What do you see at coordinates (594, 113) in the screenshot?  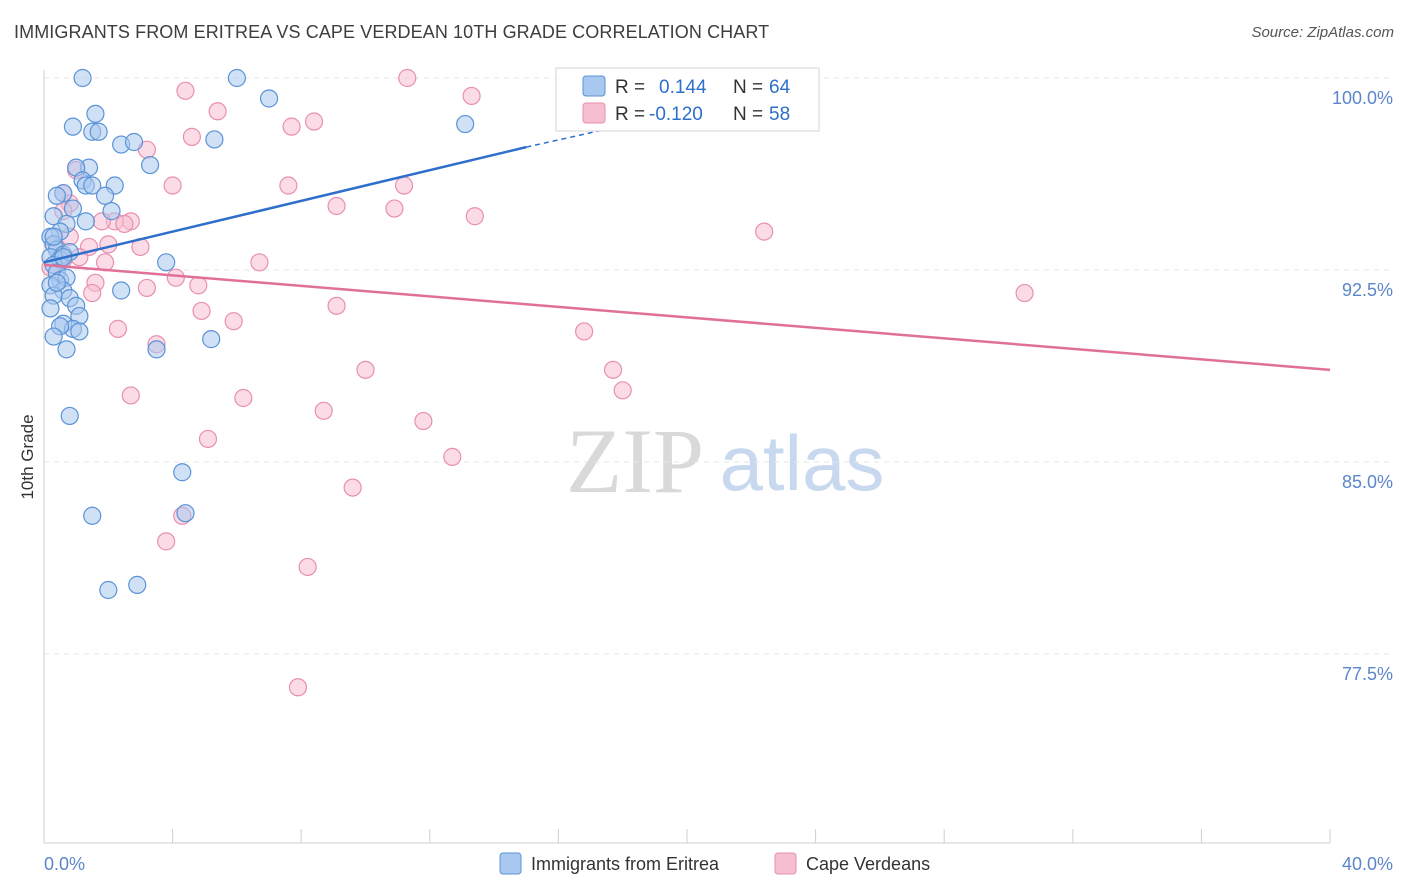 I see `legend-swatch-cape-verdeans` at bounding box center [594, 113].